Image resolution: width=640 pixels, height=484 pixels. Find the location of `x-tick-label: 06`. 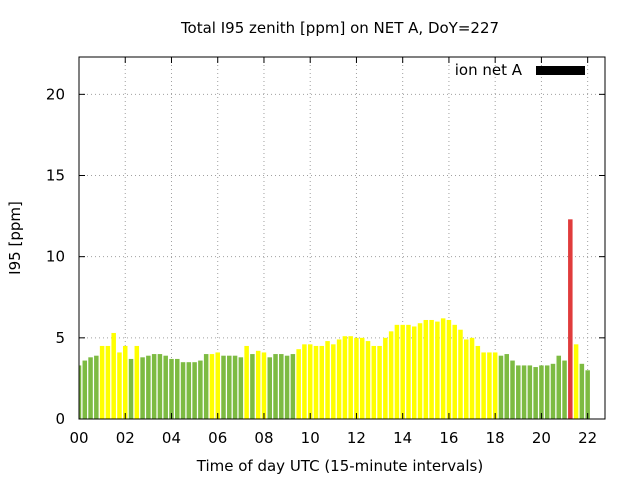

x-tick-label: 06 is located at coordinates (217, 438).